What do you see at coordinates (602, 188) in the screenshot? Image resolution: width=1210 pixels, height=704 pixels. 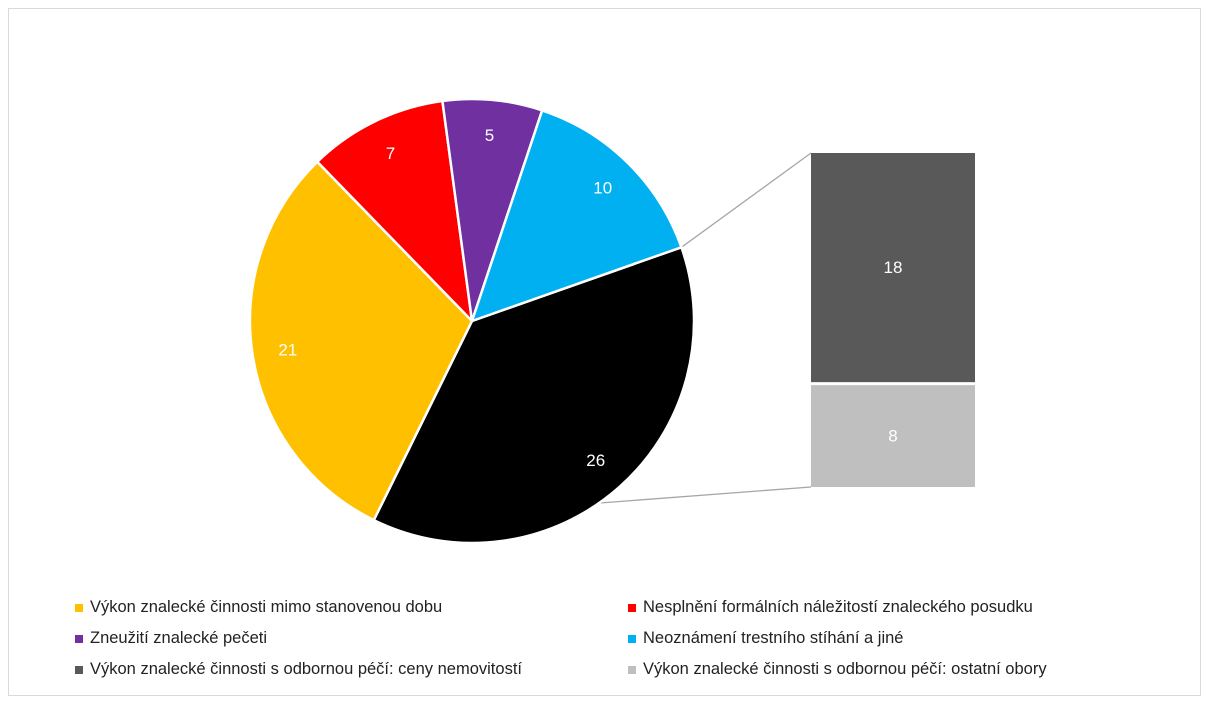 I see `pie-label-neoznameni-trestniho-stihani-a-jine: 10` at bounding box center [602, 188].